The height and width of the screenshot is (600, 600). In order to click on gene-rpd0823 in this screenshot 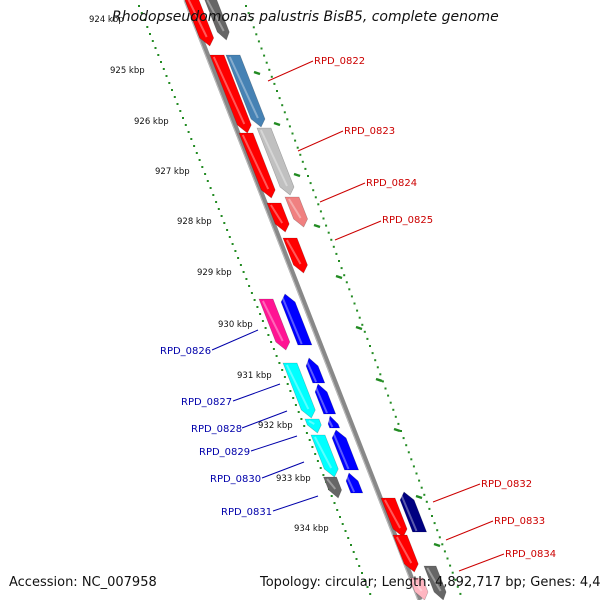, I will do `click(245, 91)`.